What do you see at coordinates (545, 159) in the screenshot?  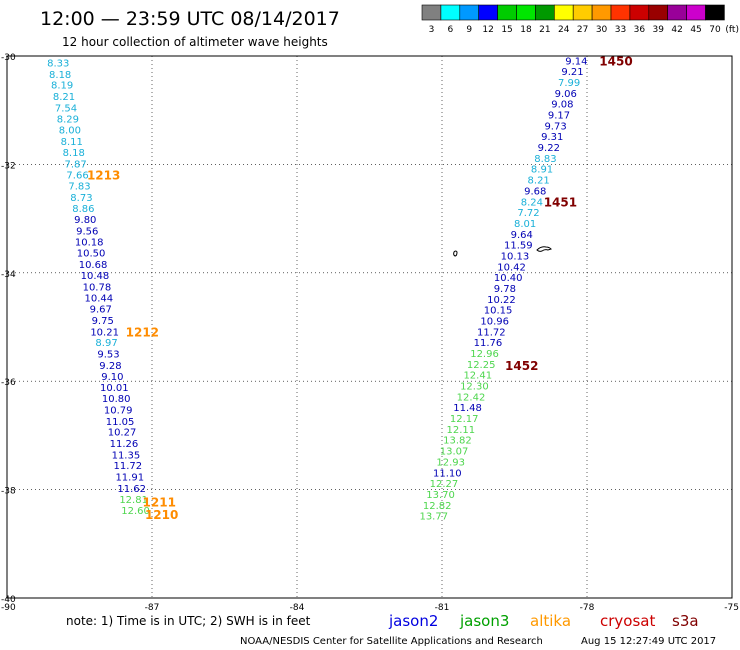 I see `wave-height-value: 8.83` at bounding box center [545, 159].